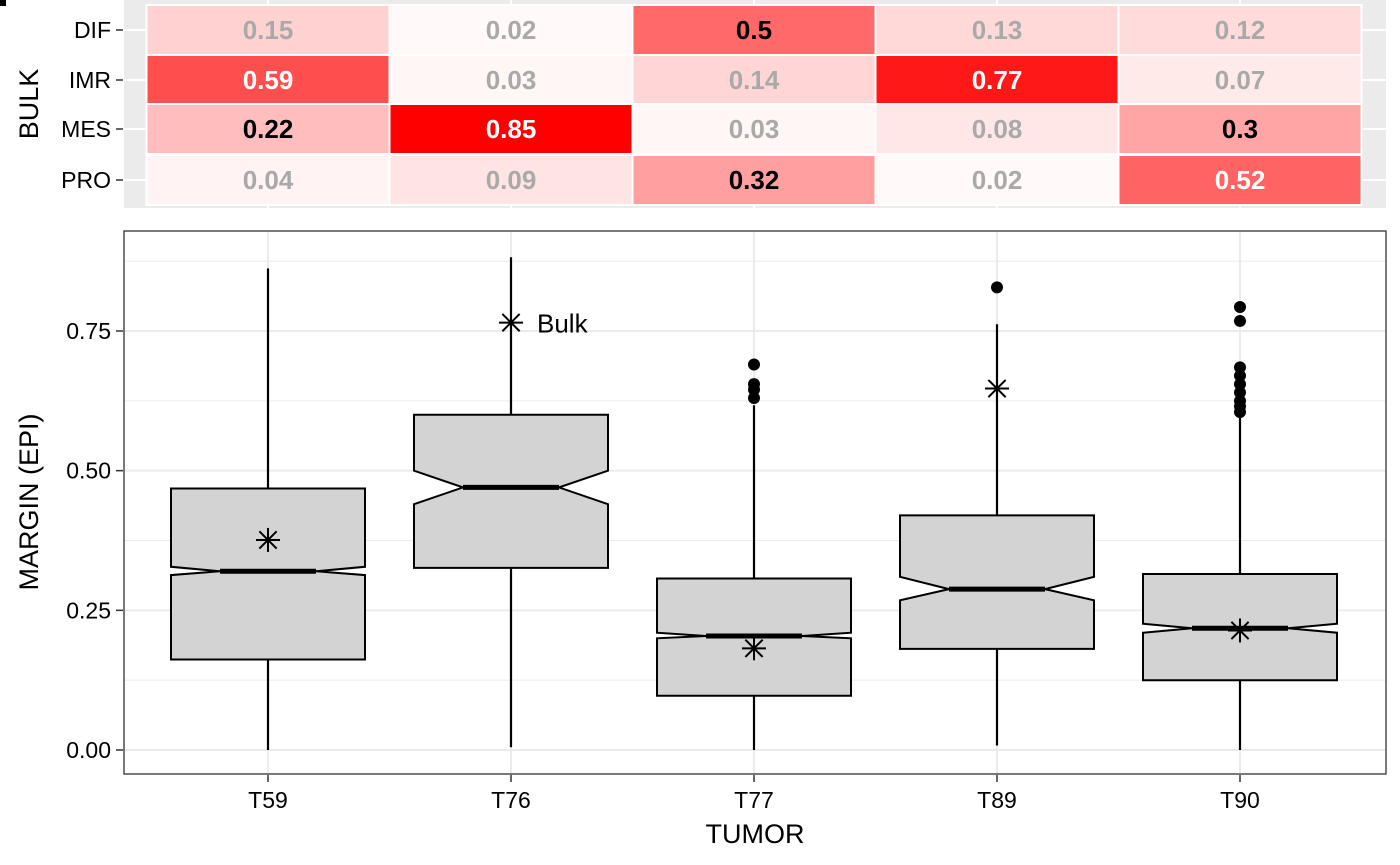  Describe the element at coordinates (511, 800) in the screenshot. I see `boxplot-x-tick-label-t76: T76` at that location.